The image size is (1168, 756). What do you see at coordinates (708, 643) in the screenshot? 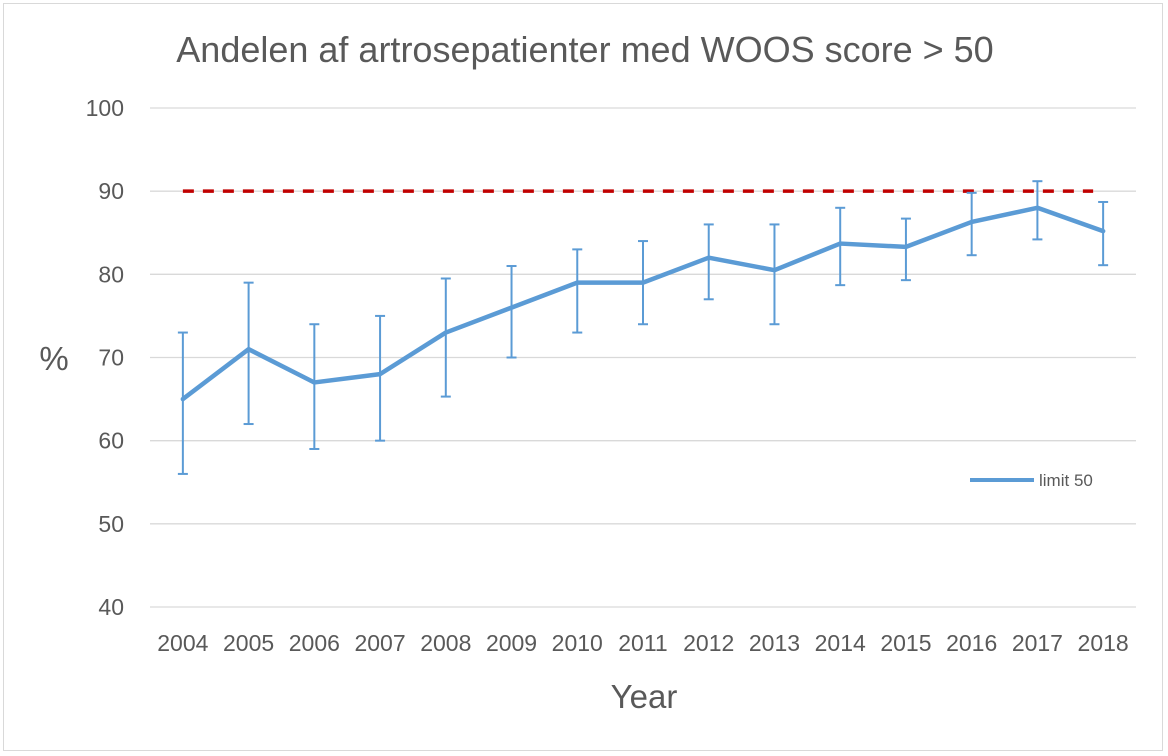
I see `x-tick-label: 2012` at bounding box center [708, 643].